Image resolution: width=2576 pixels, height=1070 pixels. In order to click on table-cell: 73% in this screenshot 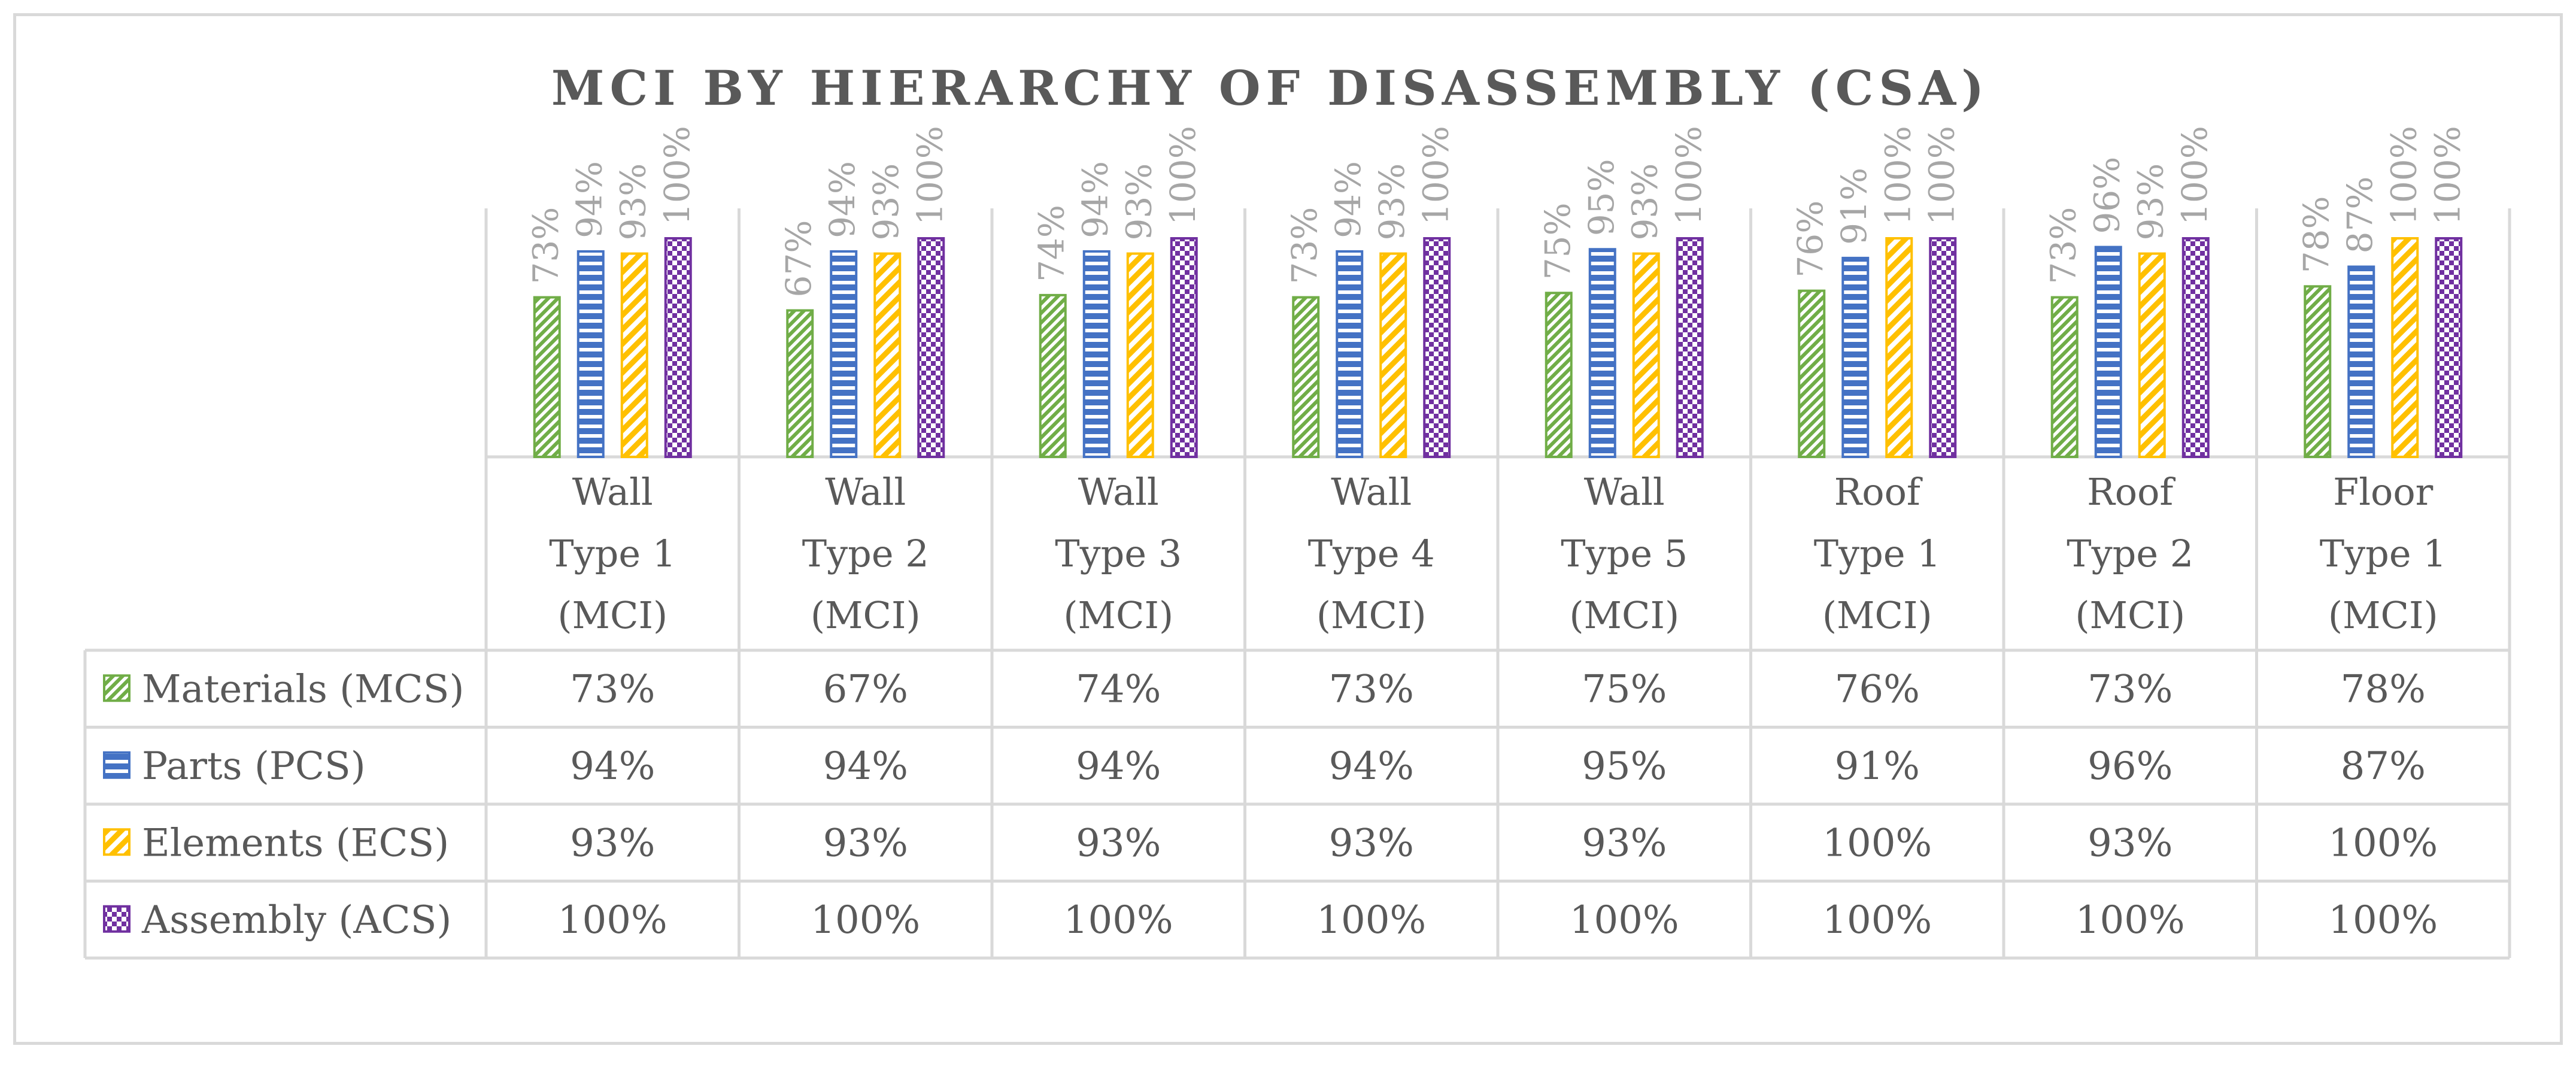, I will do `click(2130, 689)`.